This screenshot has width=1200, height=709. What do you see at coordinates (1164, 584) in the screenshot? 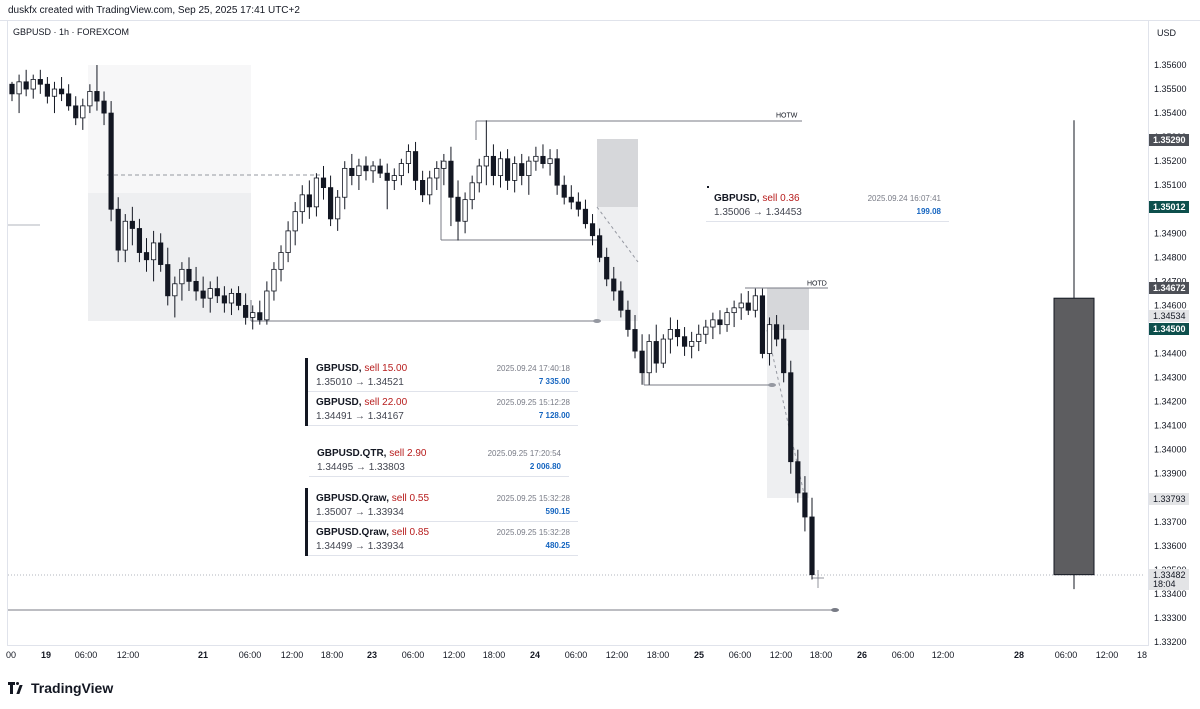
I see `price-tag-text: 18:04` at bounding box center [1164, 584].